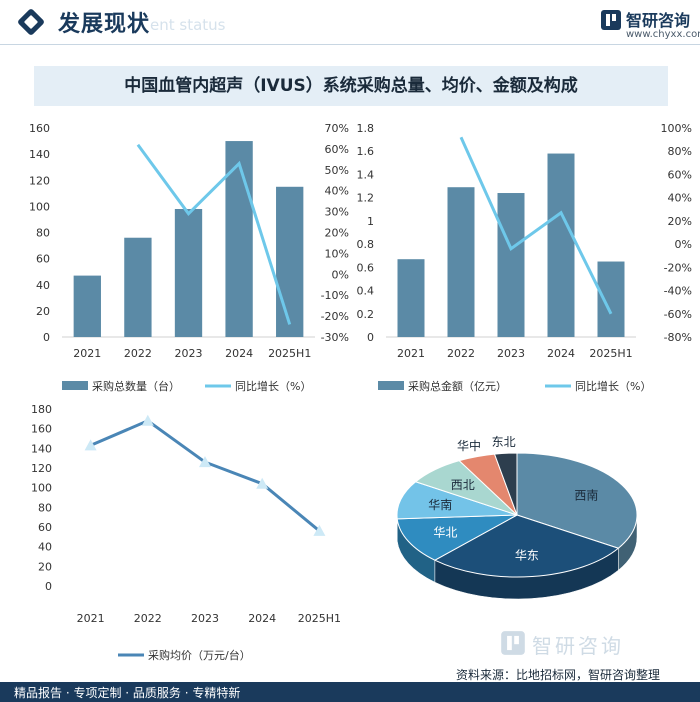 The image size is (700, 702). What do you see at coordinates (337, 170) in the screenshot?
I see `y2-tick-label: 50%` at bounding box center [337, 170].